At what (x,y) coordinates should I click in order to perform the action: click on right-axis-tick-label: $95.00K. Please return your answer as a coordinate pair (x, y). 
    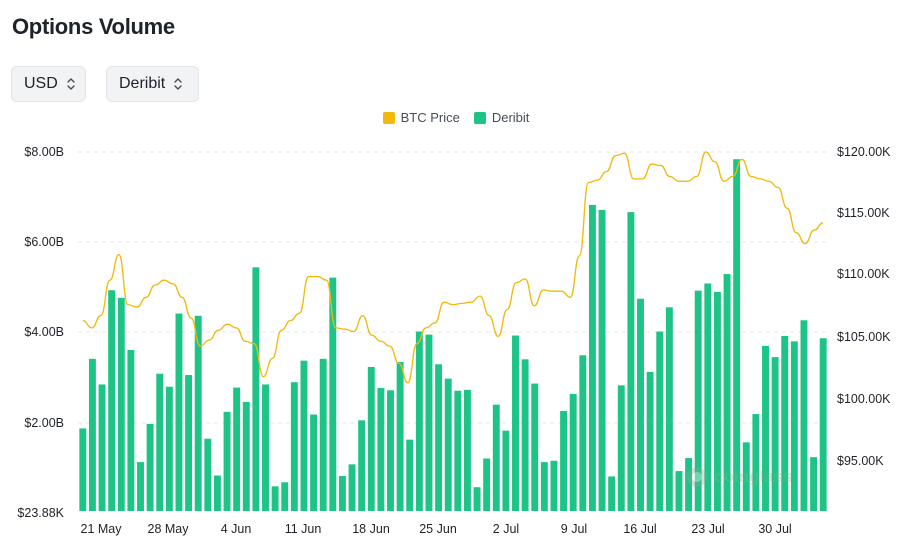
    Looking at the image, I should click on (860, 461).